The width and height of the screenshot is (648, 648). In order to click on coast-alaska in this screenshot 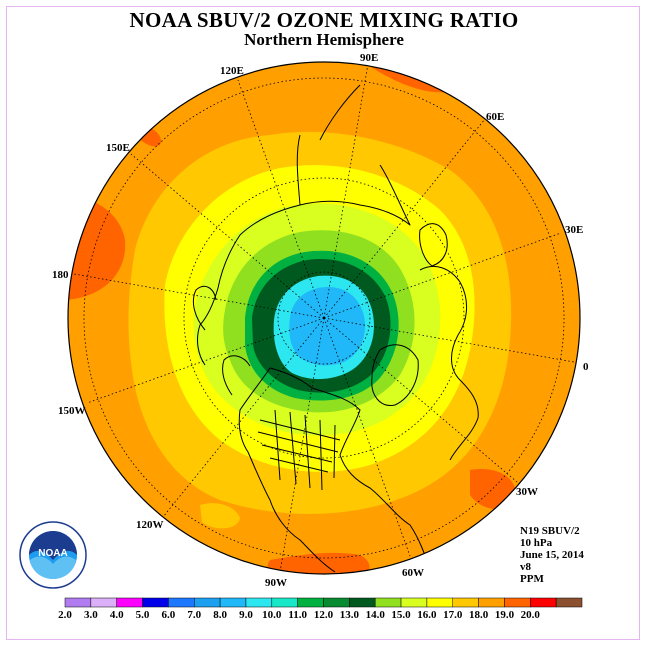, I will do `click(236, 375)`.